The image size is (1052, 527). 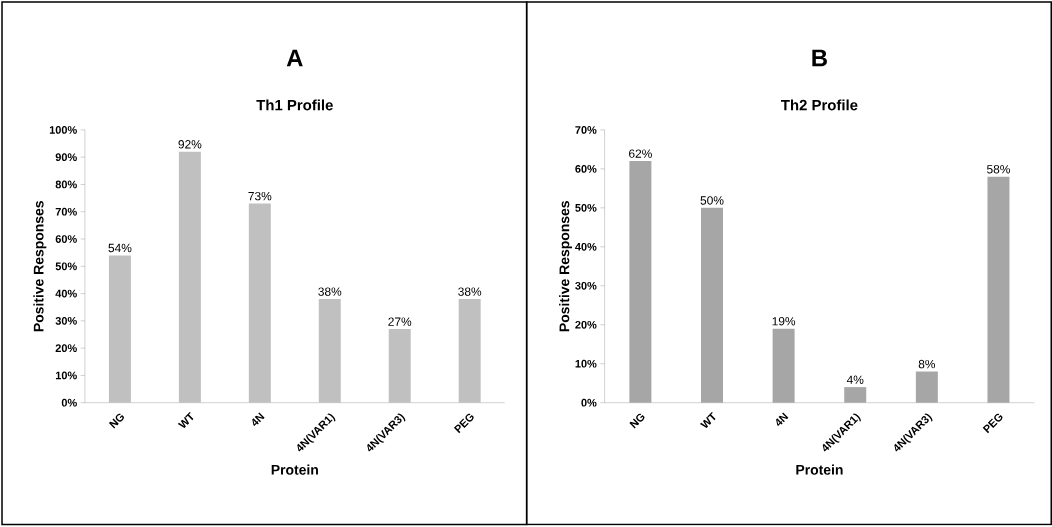 What do you see at coordinates (998, 169) in the screenshot?
I see `data-label: 58%` at bounding box center [998, 169].